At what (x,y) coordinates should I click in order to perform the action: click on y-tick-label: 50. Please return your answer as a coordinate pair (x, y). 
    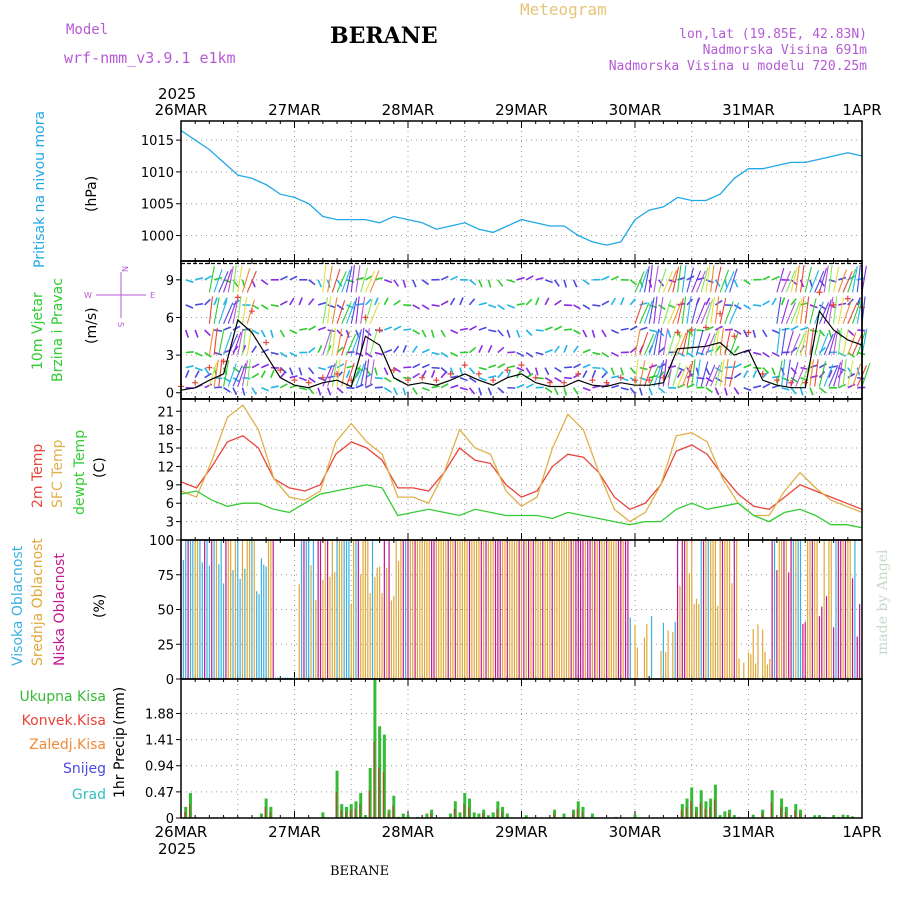
    Looking at the image, I should click on (165, 611).